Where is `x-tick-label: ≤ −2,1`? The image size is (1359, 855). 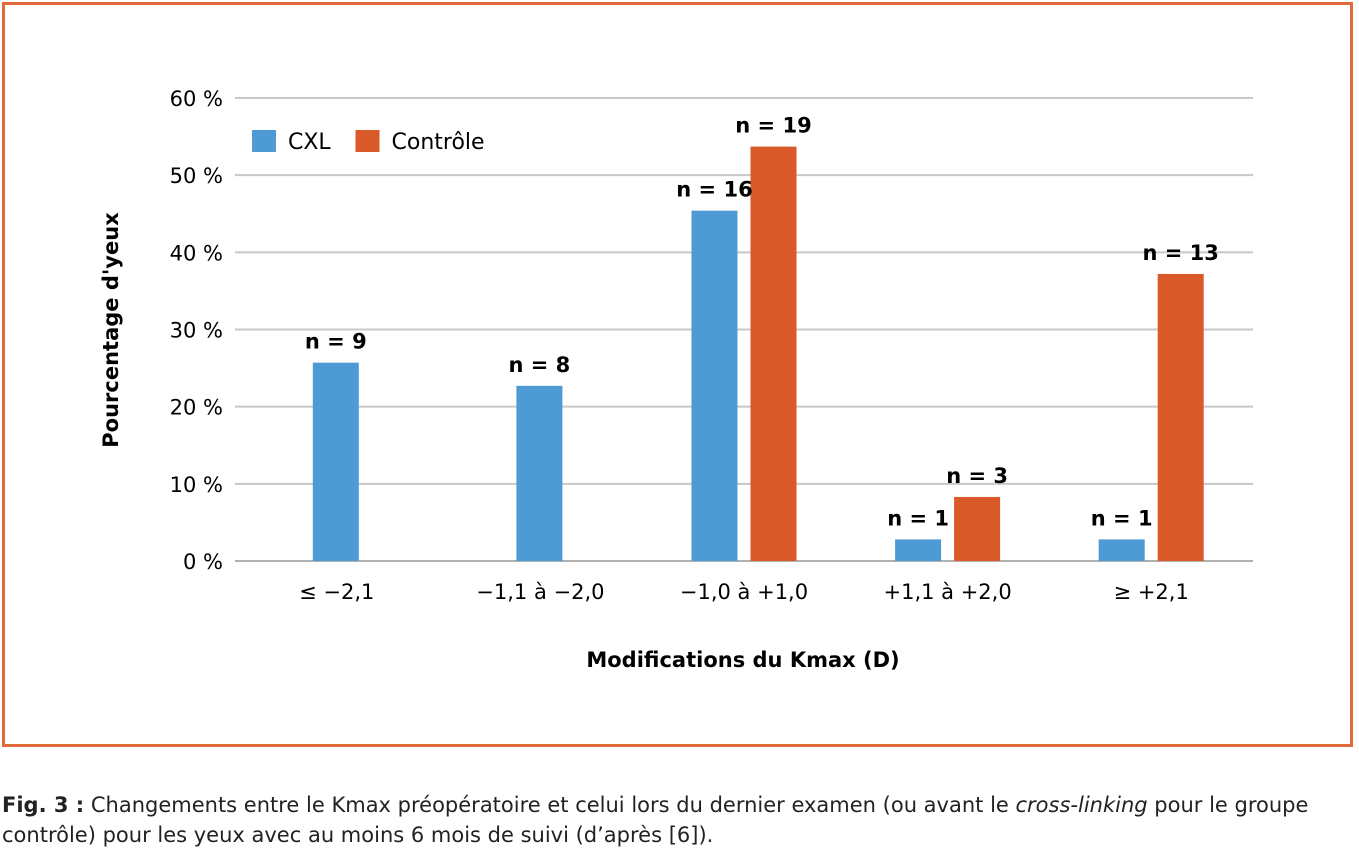
x-tick-label: ≤ −2,1 is located at coordinates (336, 592).